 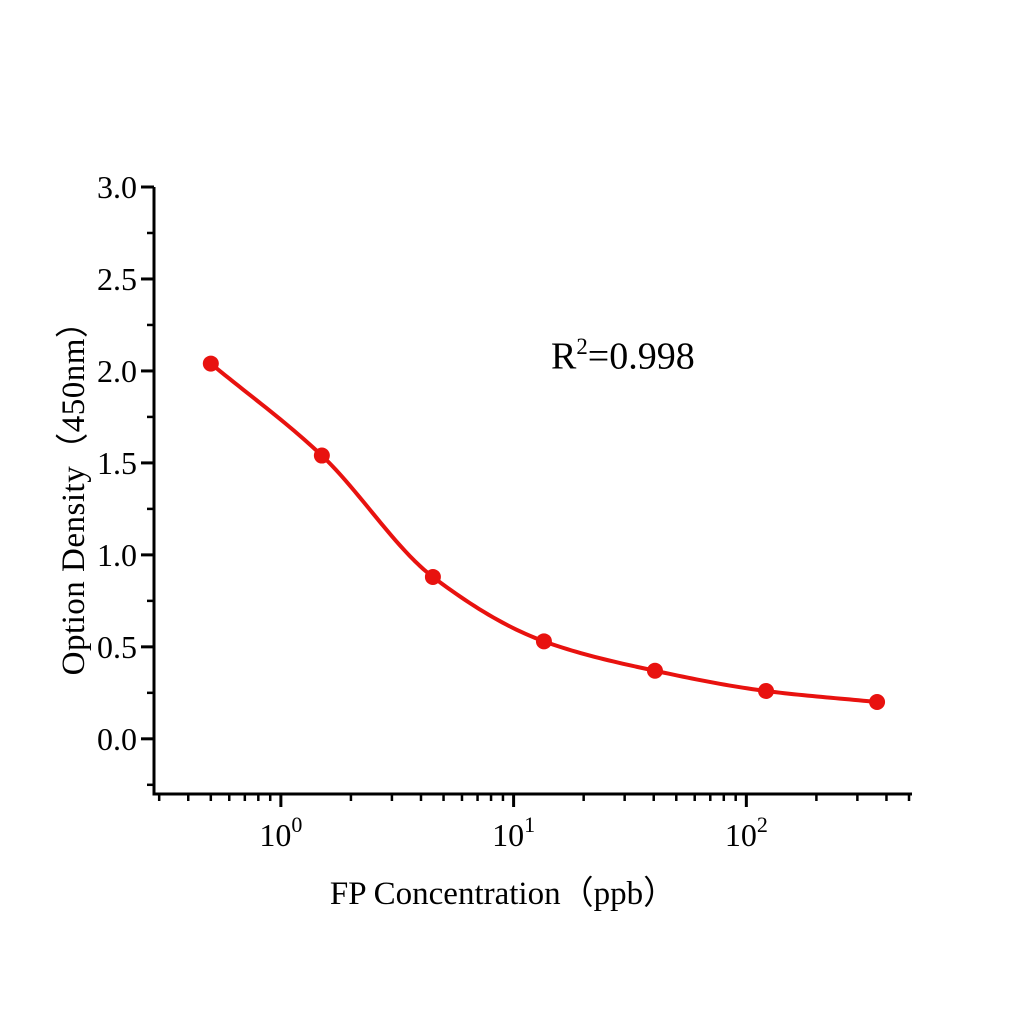 I want to click on r-squared-annotation: R2=0.998, so click(x=623, y=355).